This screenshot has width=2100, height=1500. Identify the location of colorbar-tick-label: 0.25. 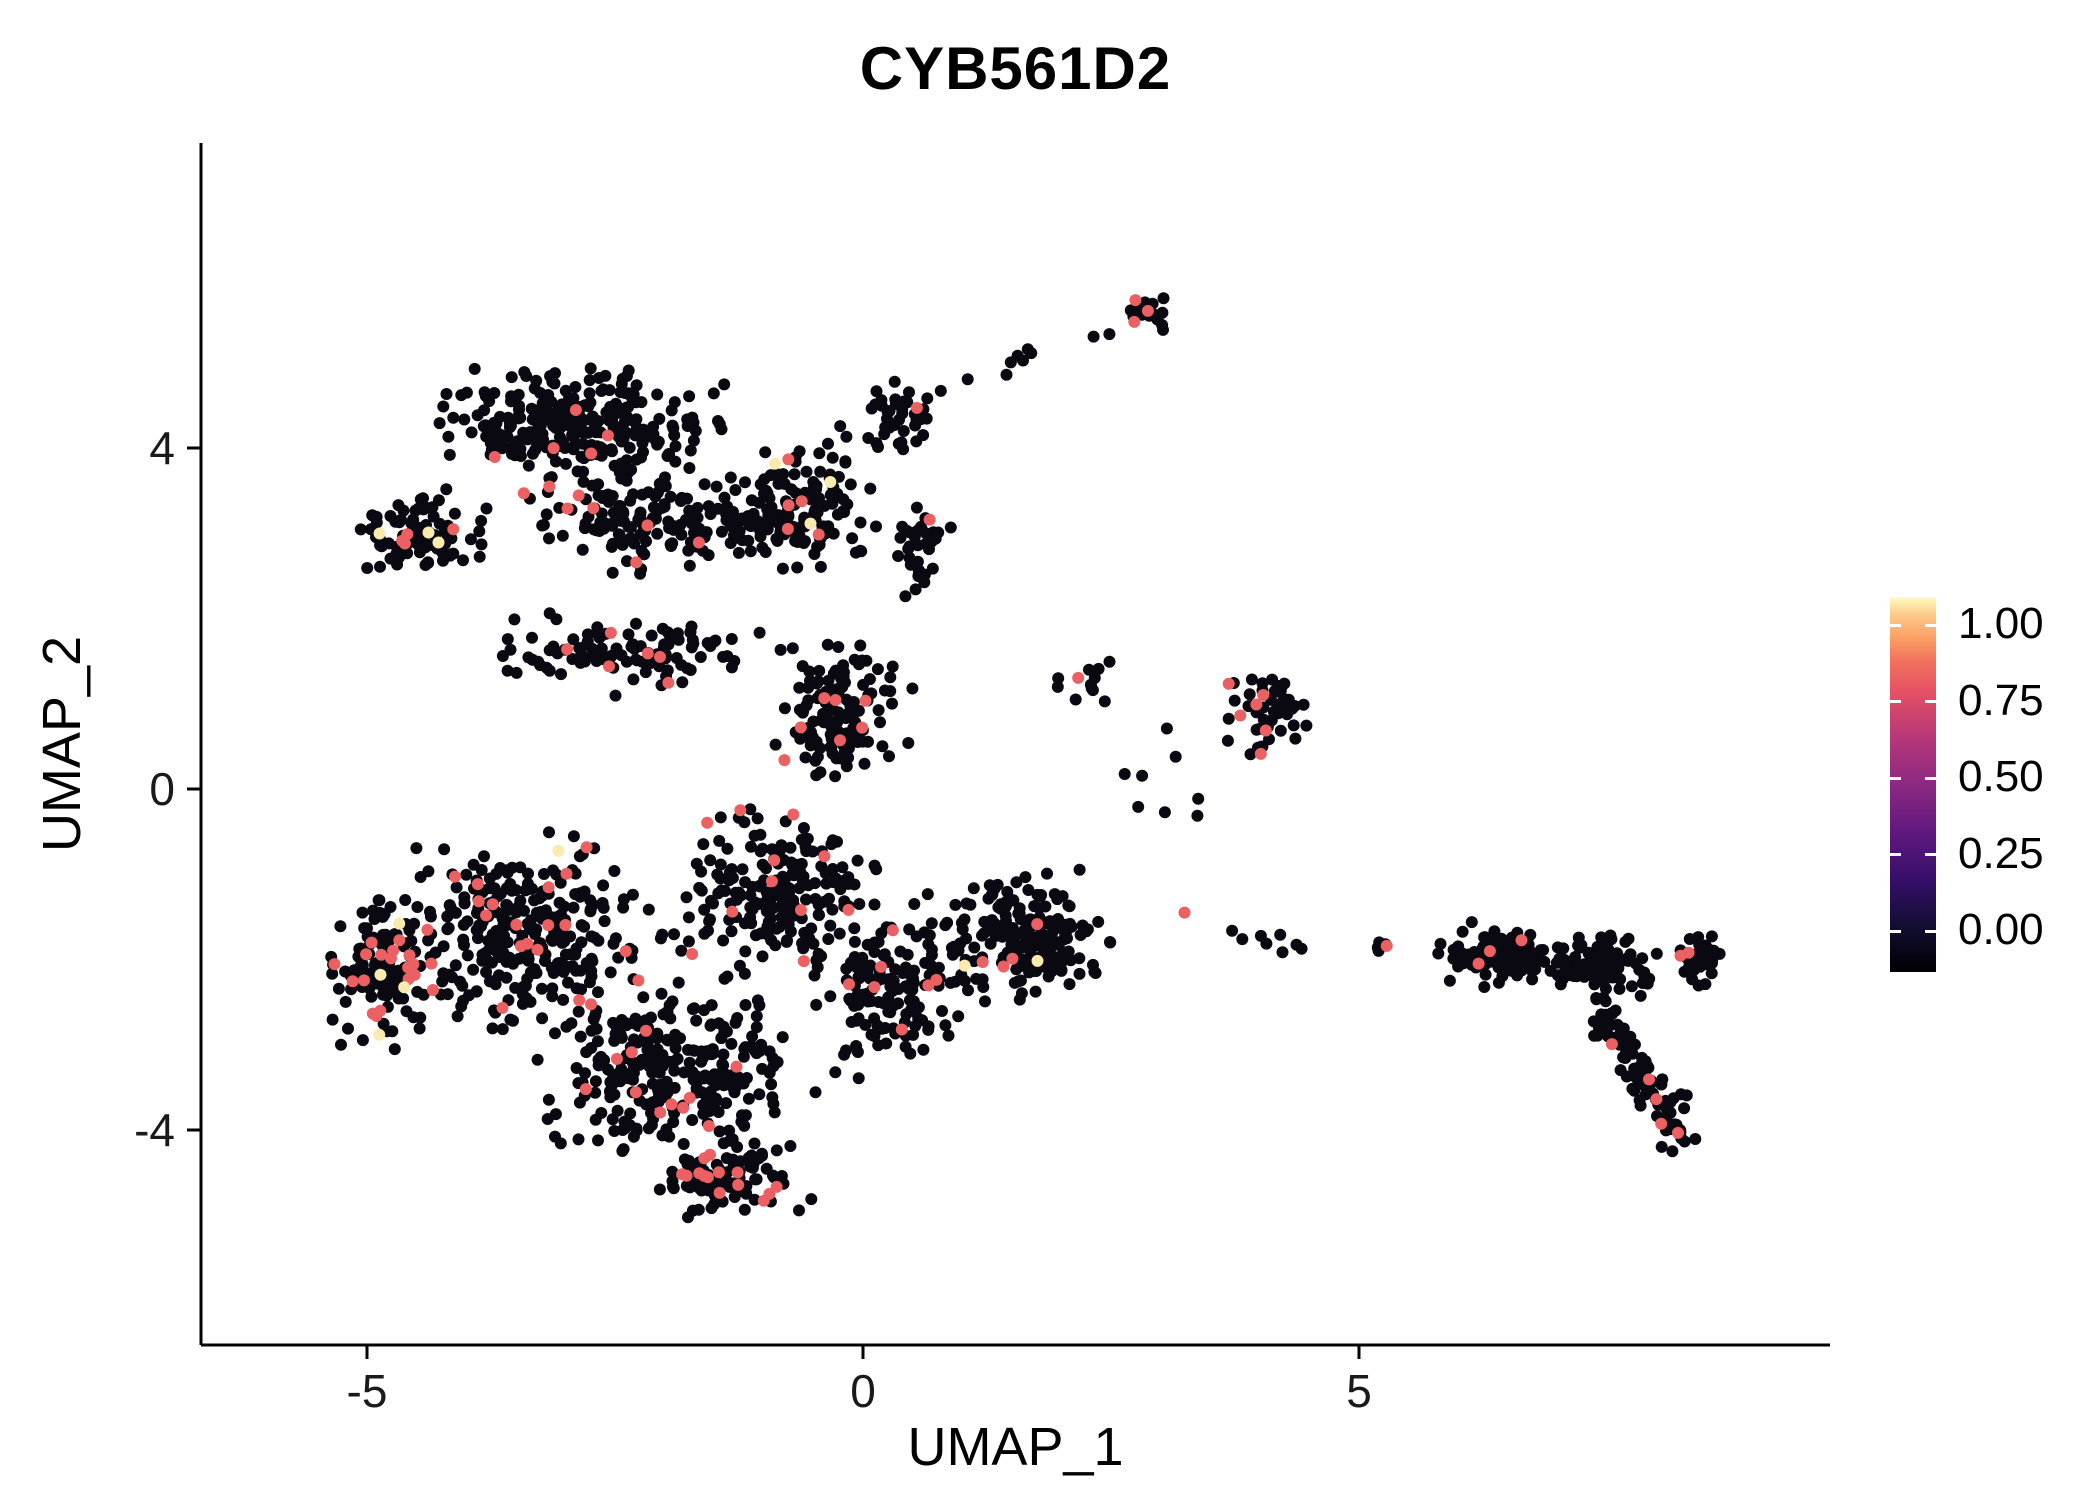
(2001, 853).